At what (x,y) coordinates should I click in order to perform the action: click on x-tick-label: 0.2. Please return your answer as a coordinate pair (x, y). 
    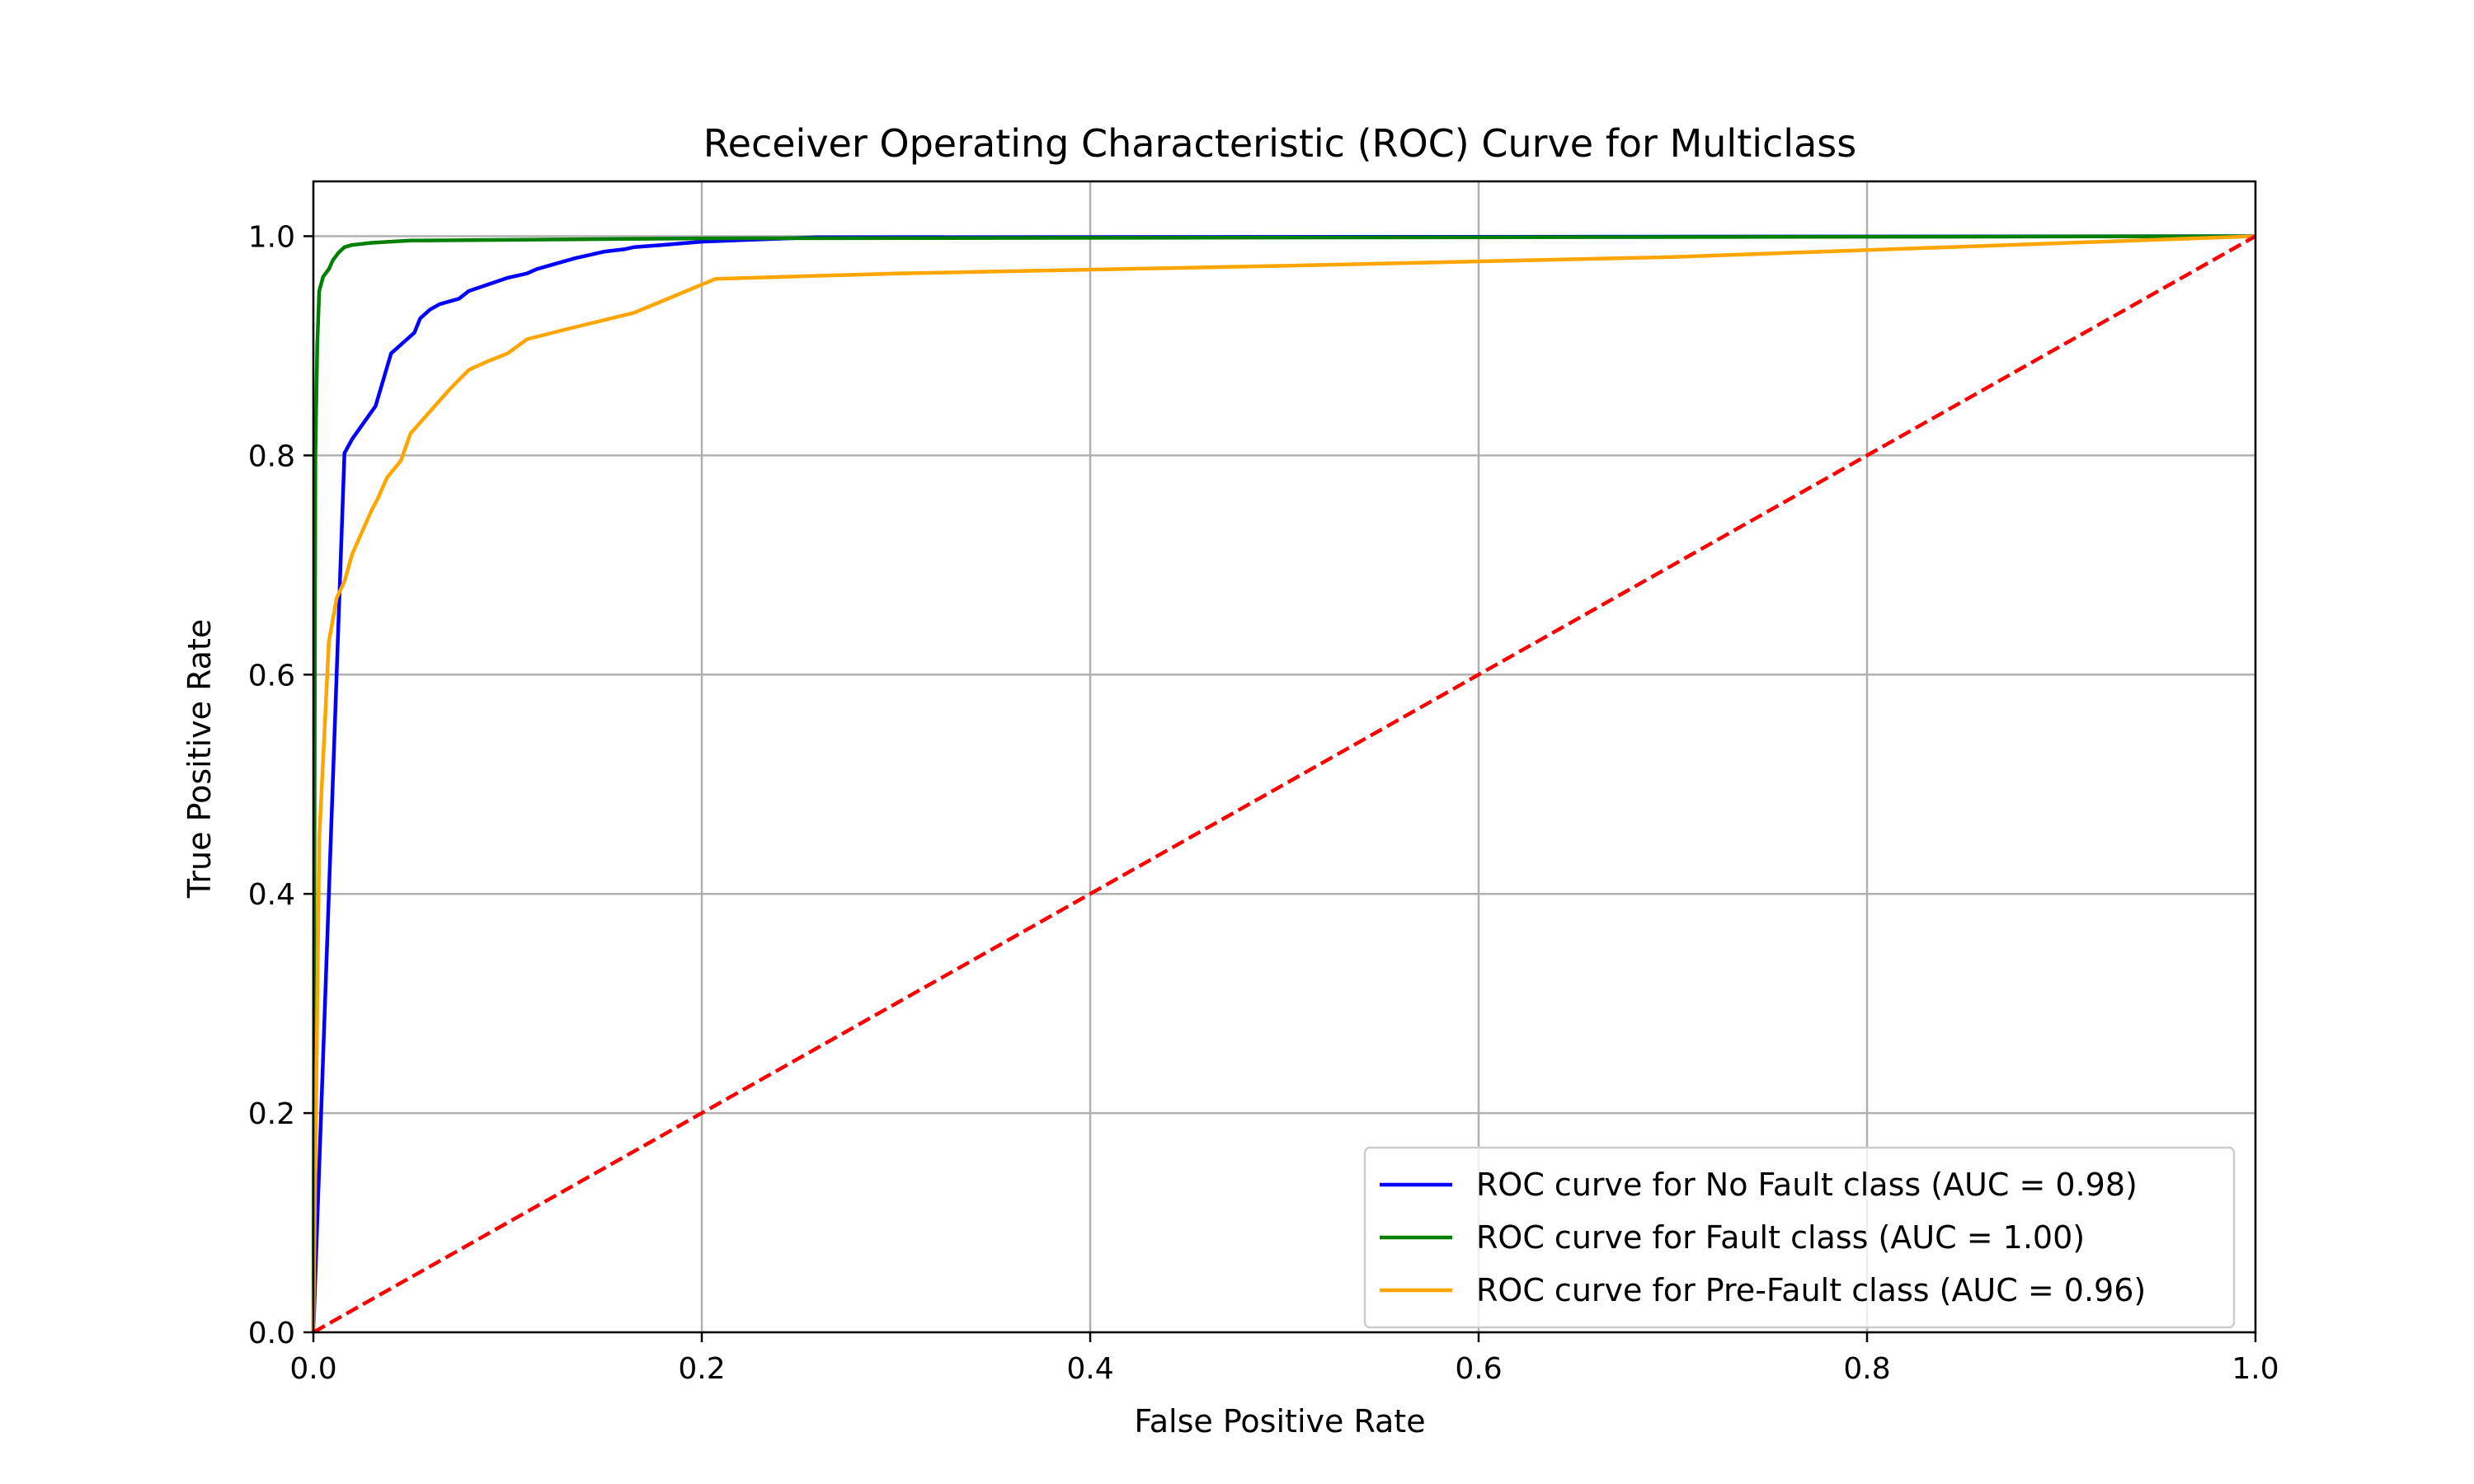
    Looking at the image, I should click on (701, 1369).